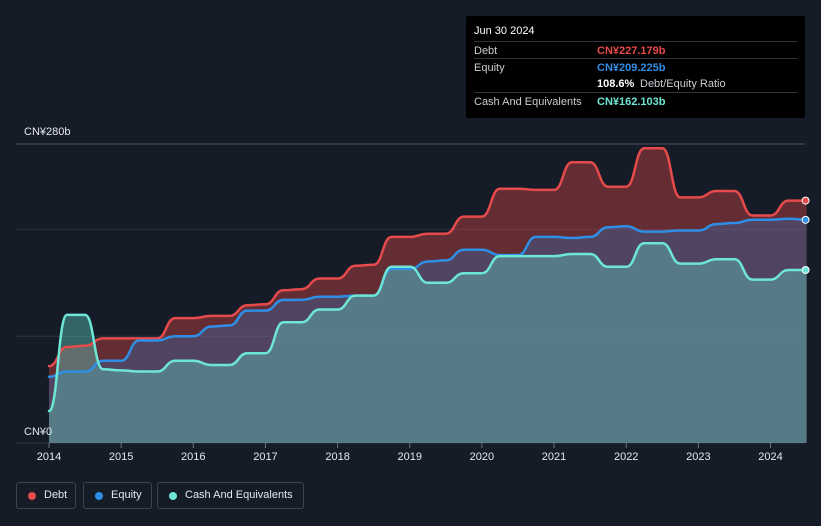 This screenshot has width=821, height=526. Describe the element at coordinates (32, 496) in the screenshot. I see `legend-dot-debt` at that location.